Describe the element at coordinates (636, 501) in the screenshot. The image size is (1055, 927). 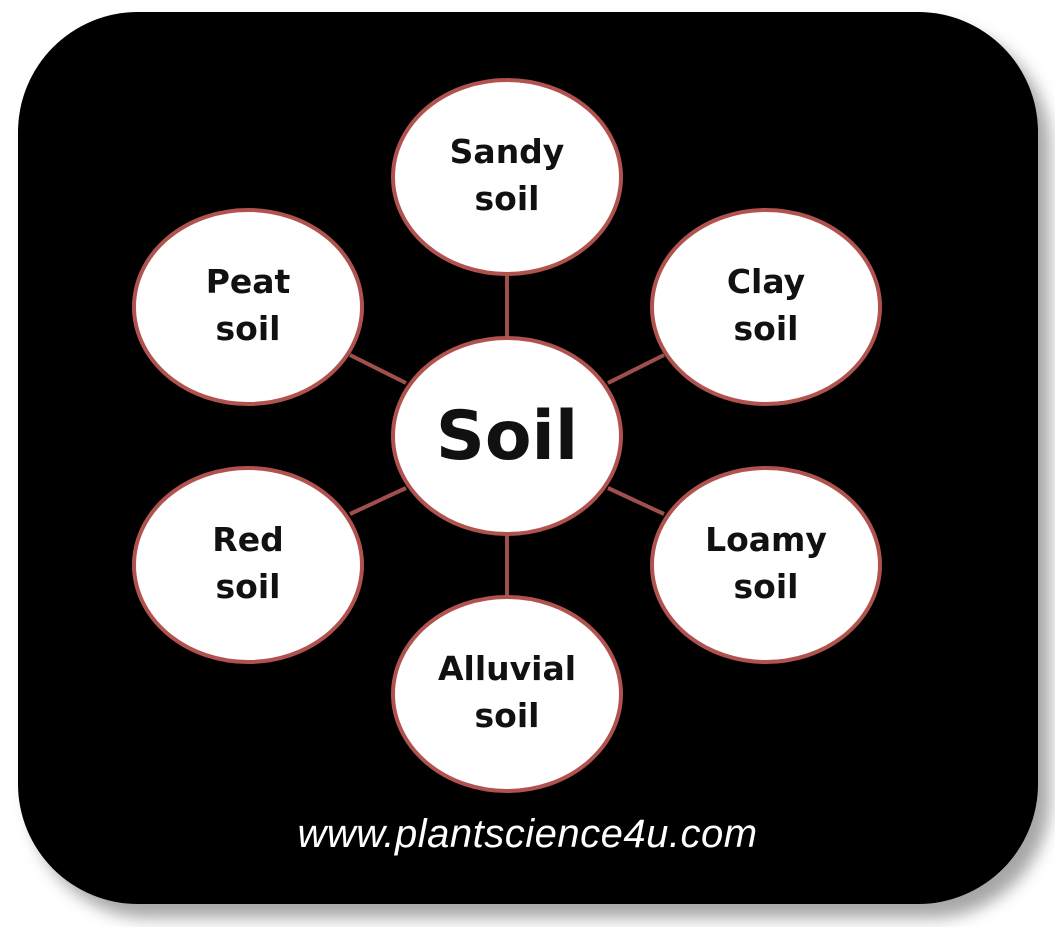
I see `connector-loamy` at that location.